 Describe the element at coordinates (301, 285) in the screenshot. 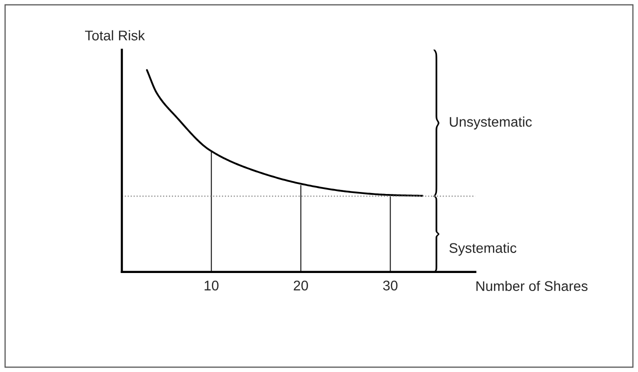

I see `x-tick-label: 20` at that location.